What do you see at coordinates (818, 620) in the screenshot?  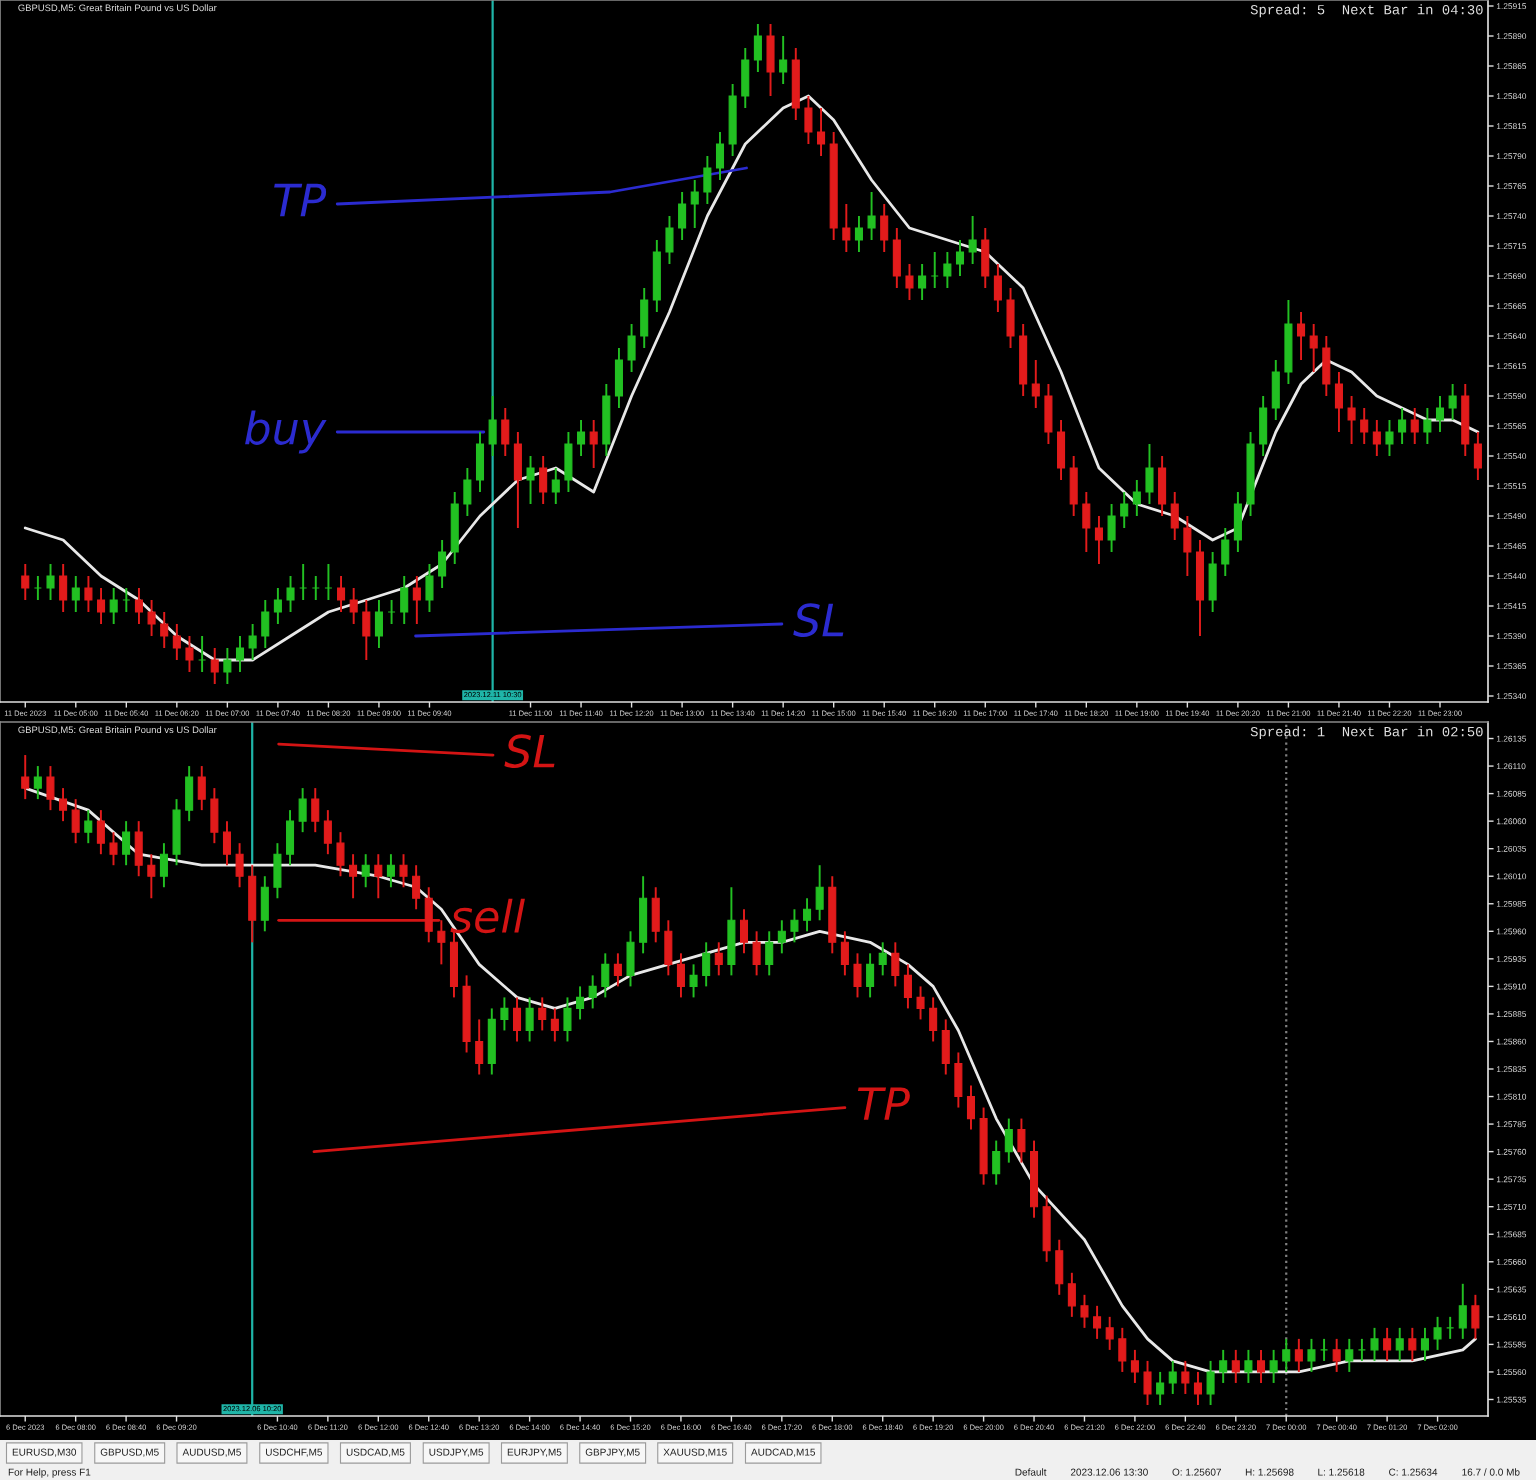 I see `annotation: SL` at bounding box center [818, 620].